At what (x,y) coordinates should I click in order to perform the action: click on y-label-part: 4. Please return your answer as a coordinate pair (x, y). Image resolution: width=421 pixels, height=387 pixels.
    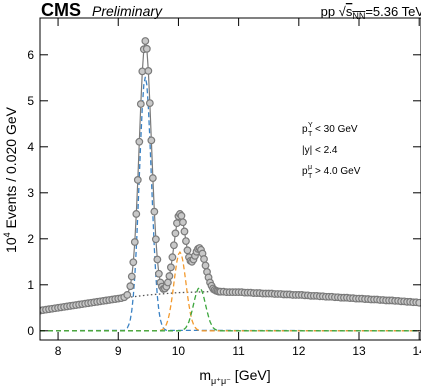
    Looking at the image, I should click on (7, 234).